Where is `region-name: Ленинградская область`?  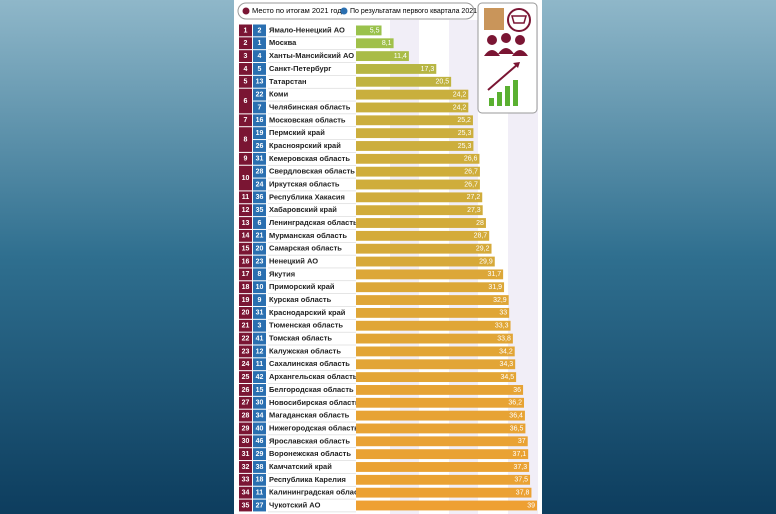
region-name: Ленинградская область is located at coordinates (313, 222).